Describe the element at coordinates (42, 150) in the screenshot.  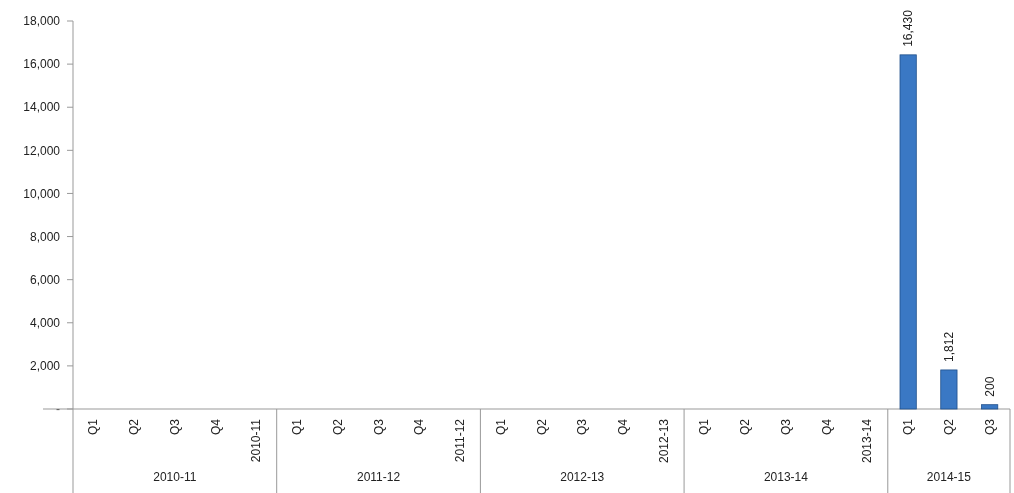
I see `y-tick-label: 12,000` at that location.